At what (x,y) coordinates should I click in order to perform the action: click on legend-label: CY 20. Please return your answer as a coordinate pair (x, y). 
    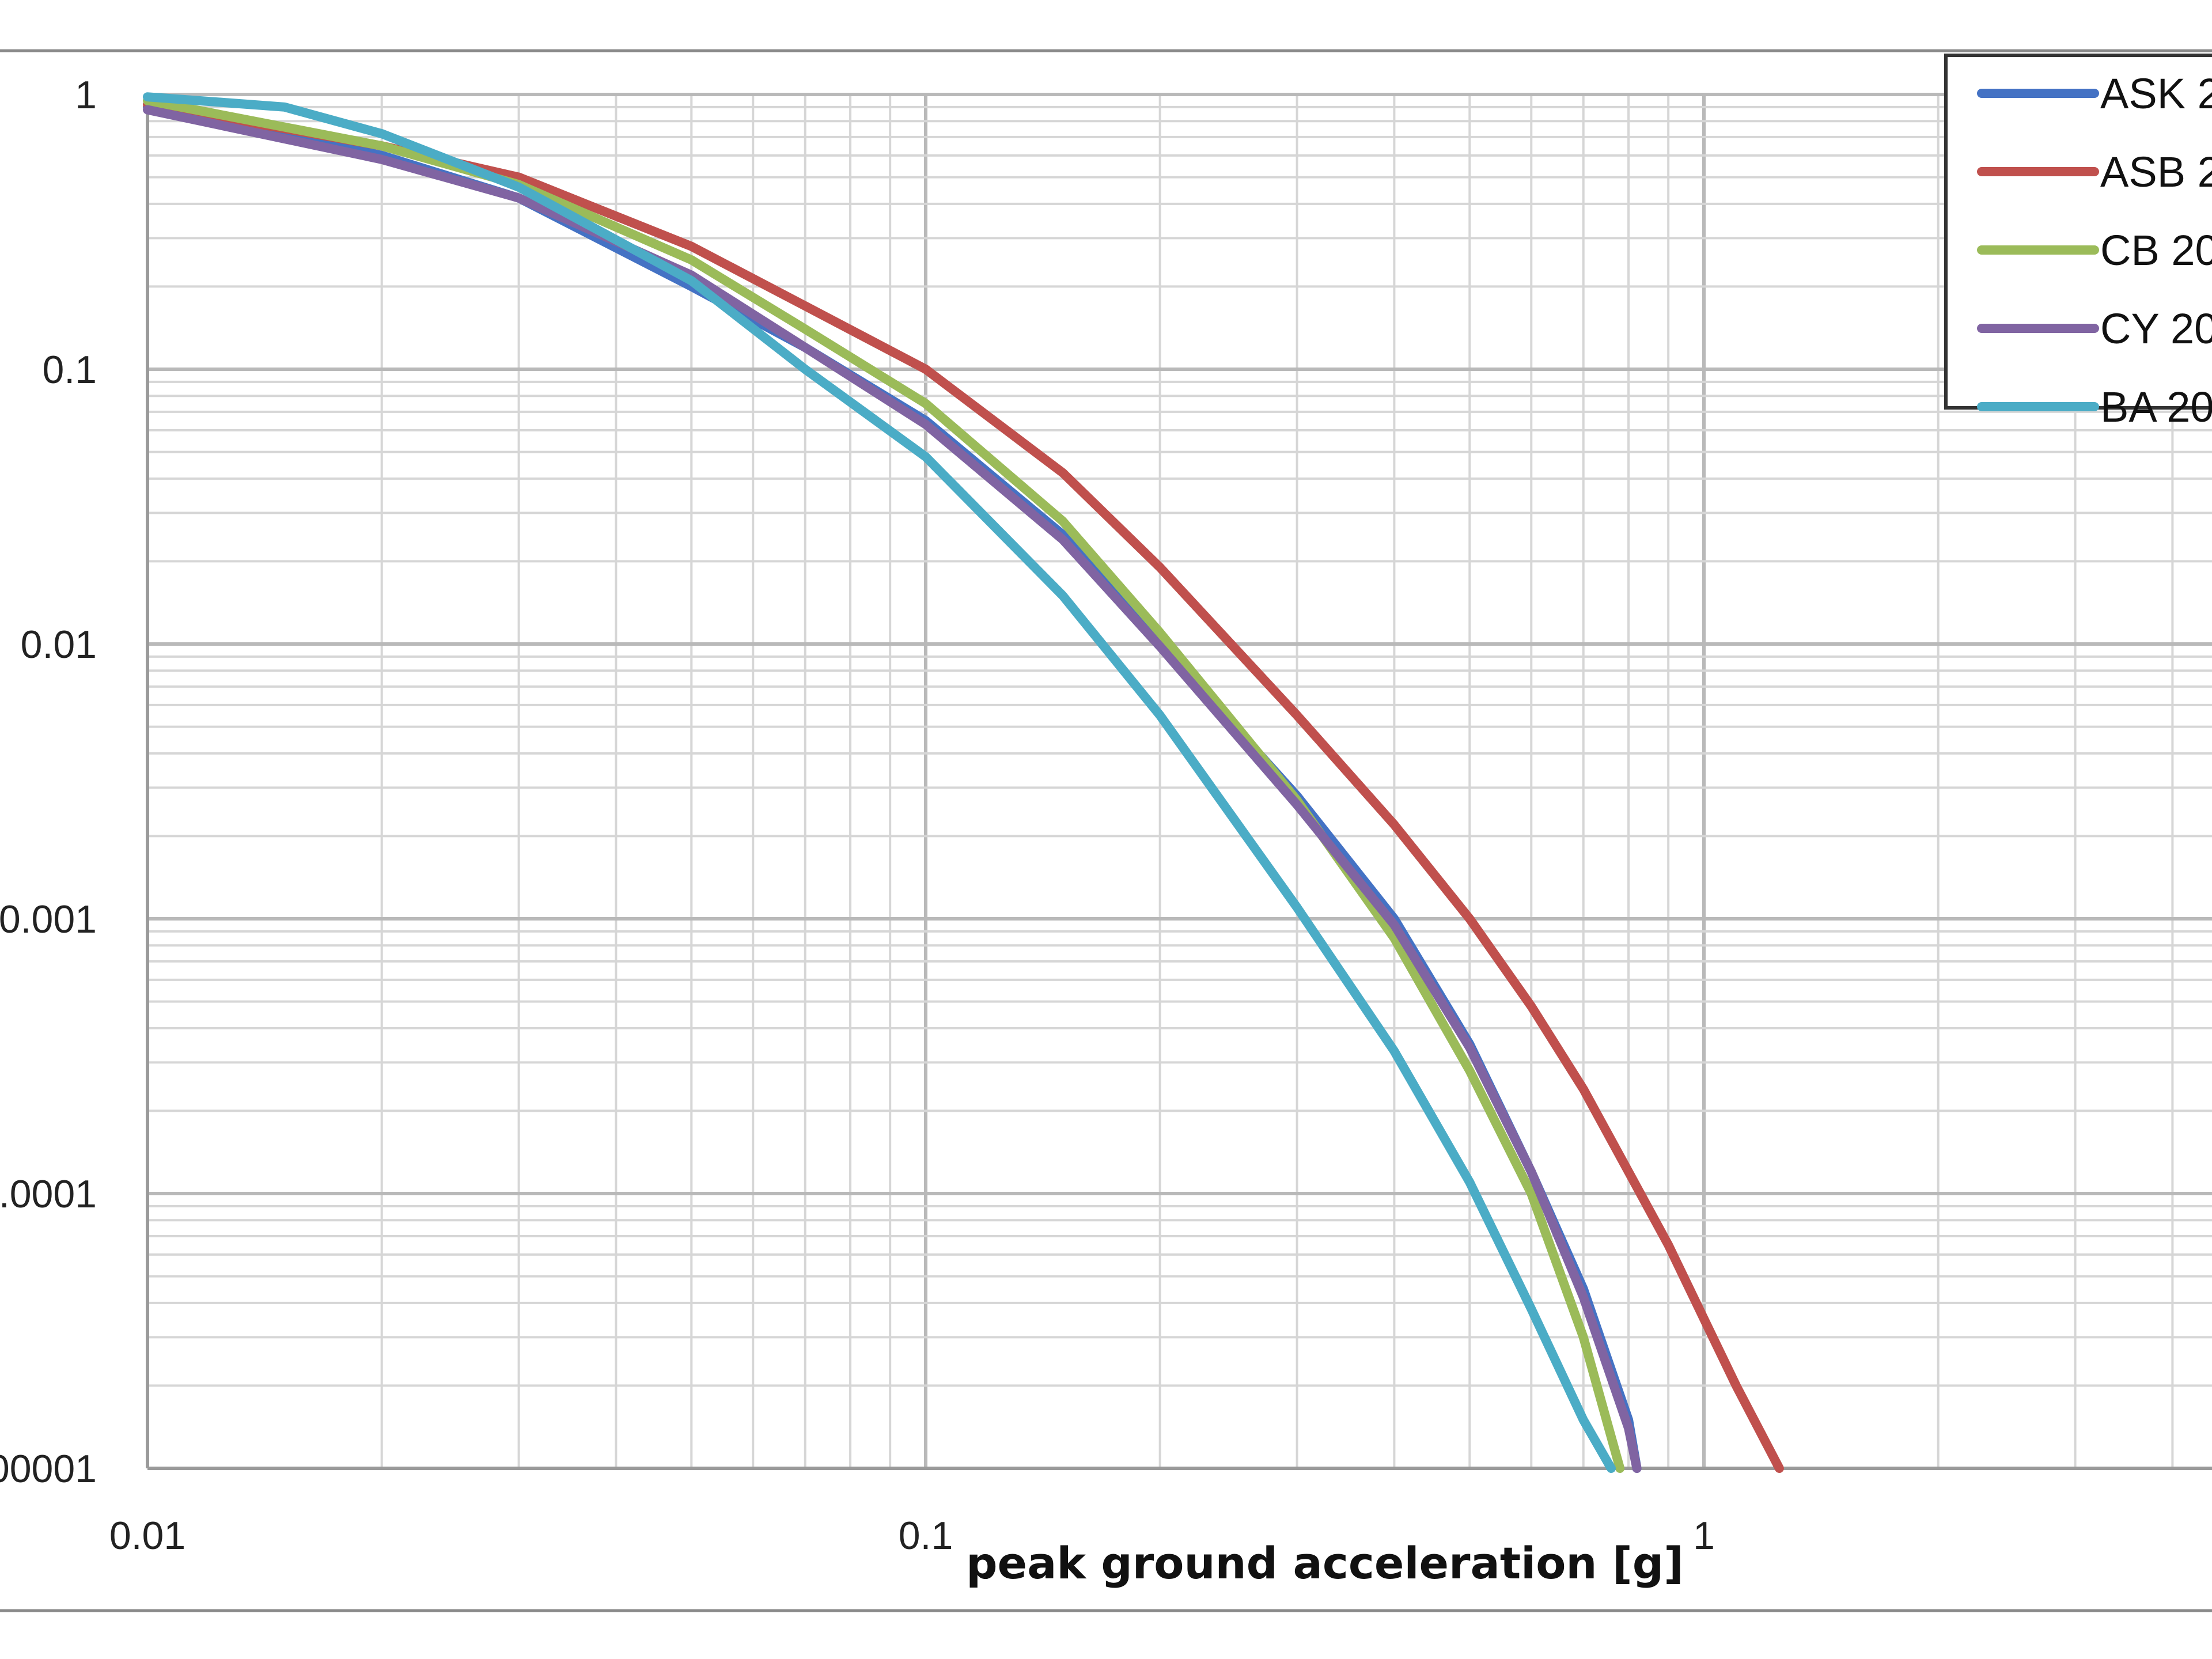
    Looking at the image, I should click on (2156, 329).